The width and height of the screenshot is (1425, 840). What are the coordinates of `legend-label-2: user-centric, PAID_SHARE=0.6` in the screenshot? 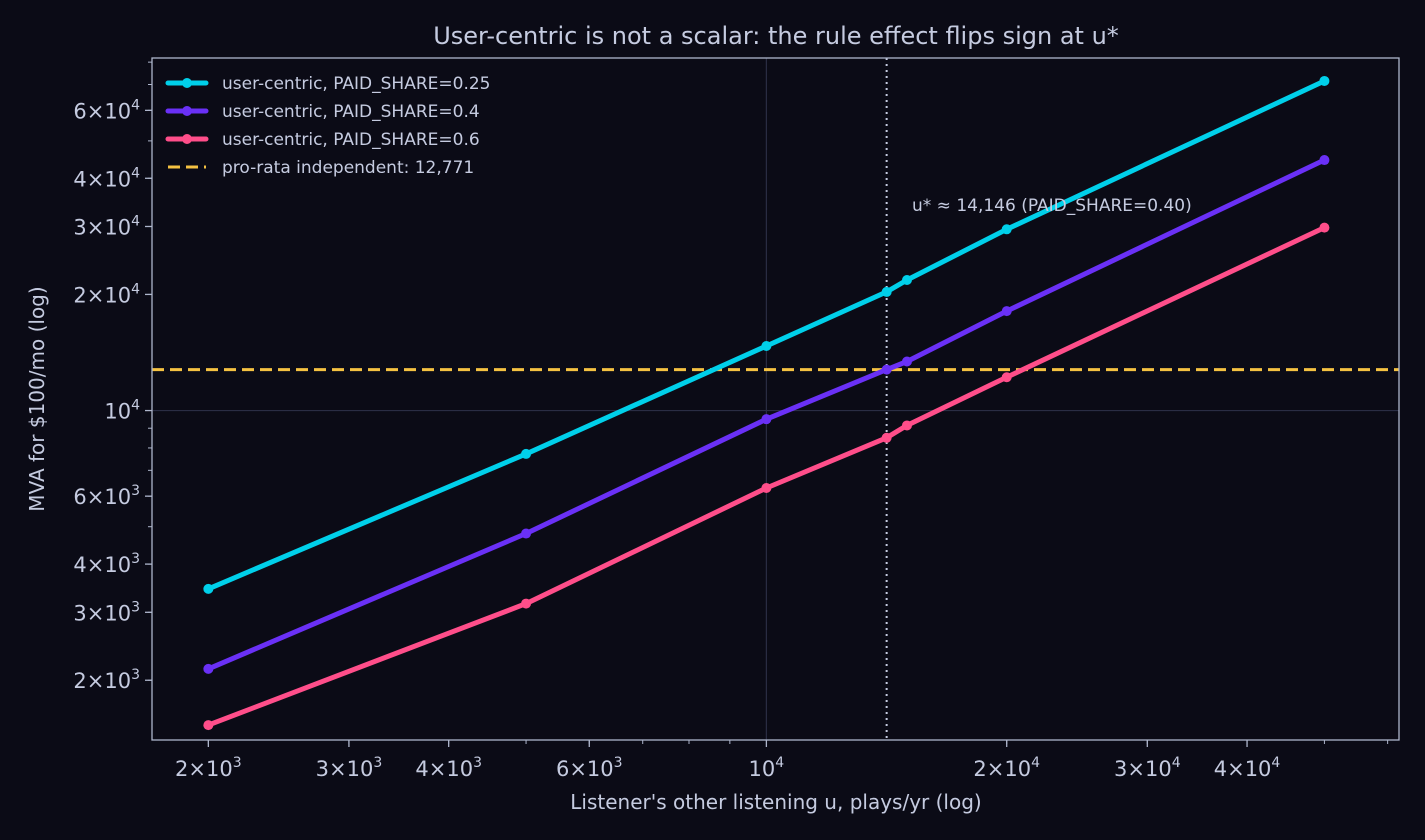 It's located at (351, 140).